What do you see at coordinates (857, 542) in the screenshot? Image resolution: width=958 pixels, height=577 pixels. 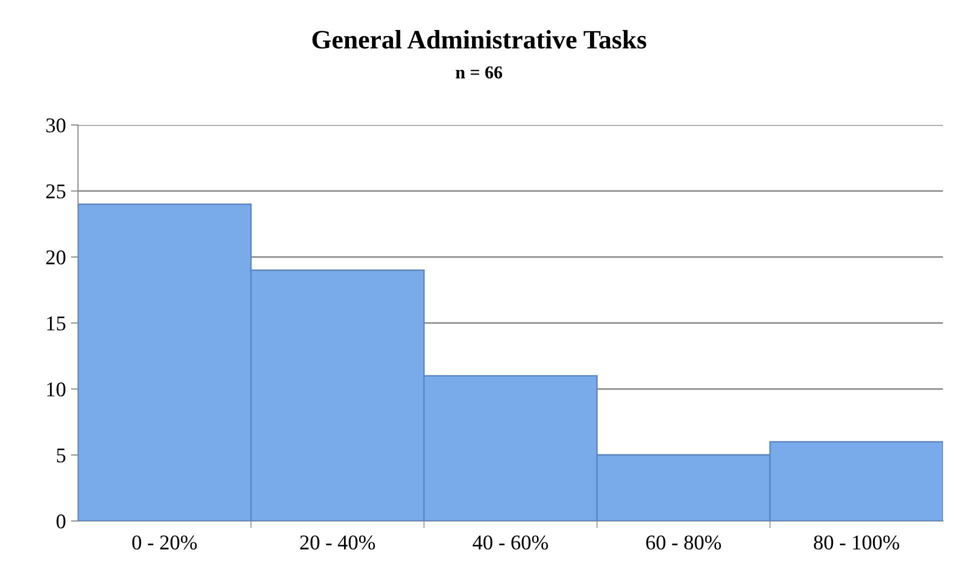 I see `x-tick-label: 80 - 100%` at bounding box center [857, 542].